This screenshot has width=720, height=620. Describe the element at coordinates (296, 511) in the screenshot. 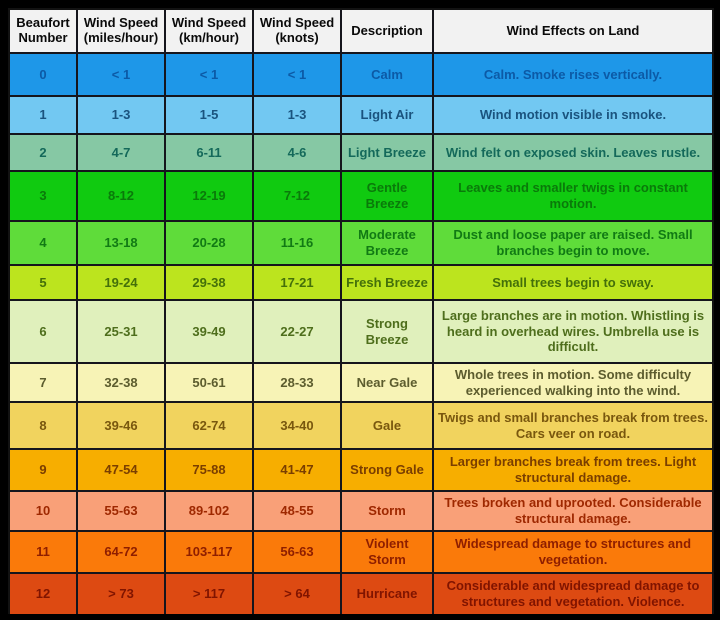

I see `wind-speed-knots-cell: 48-55` at that location.